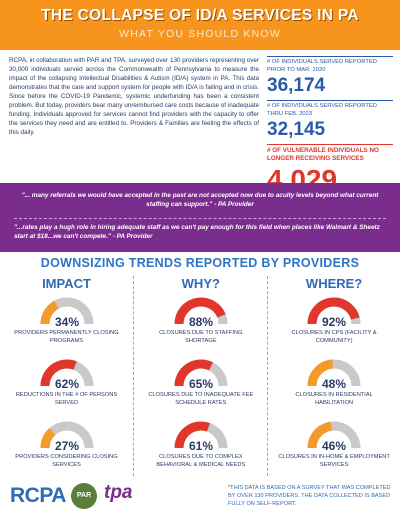 The image size is (400, 517). I want to click on gauge-chart: 62%, so click(66, 375).